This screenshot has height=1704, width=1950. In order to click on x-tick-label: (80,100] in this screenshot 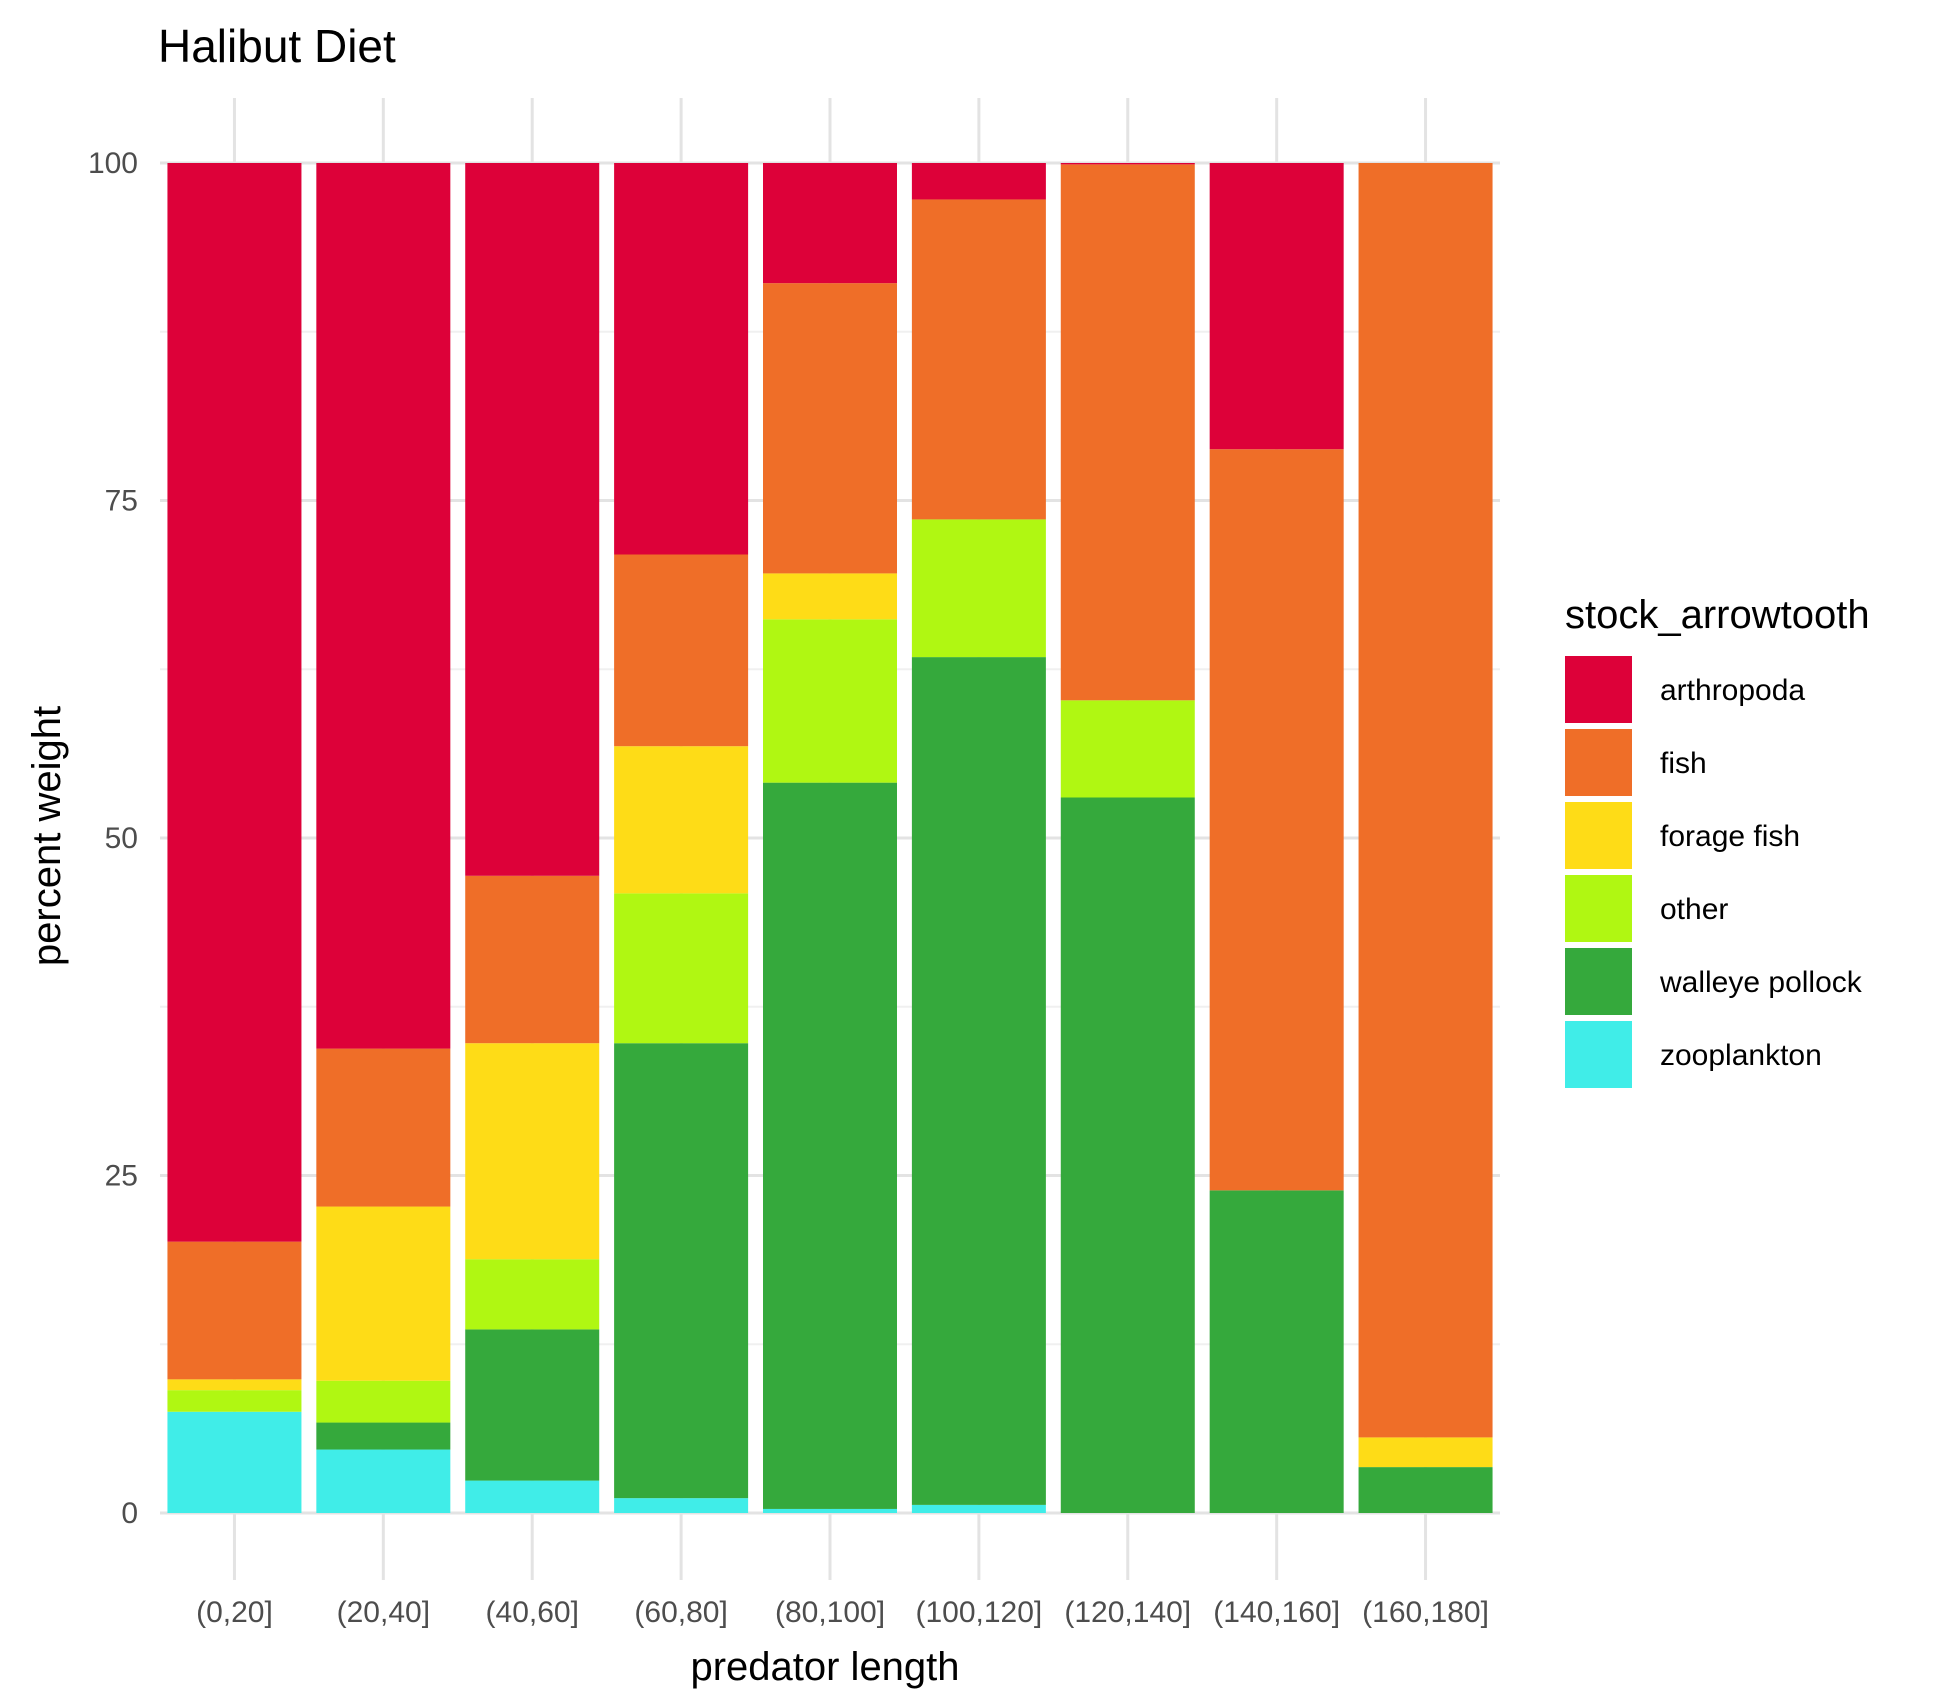, I will do `click(830, 1612)`.